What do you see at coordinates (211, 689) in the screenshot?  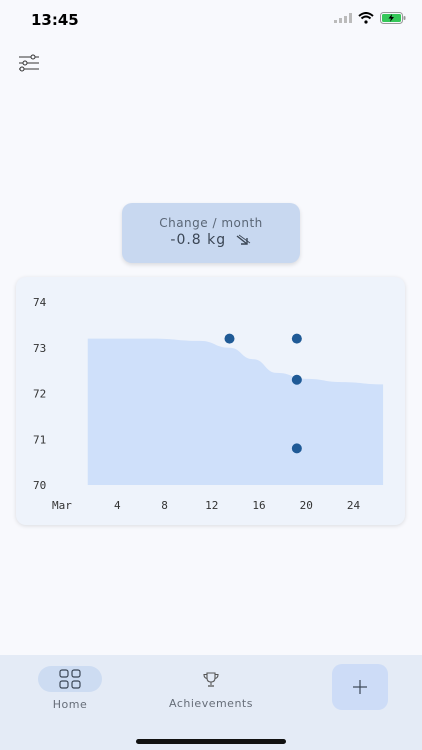 I see `tab-achievements: Achievements` at bounding box center [211, 689].